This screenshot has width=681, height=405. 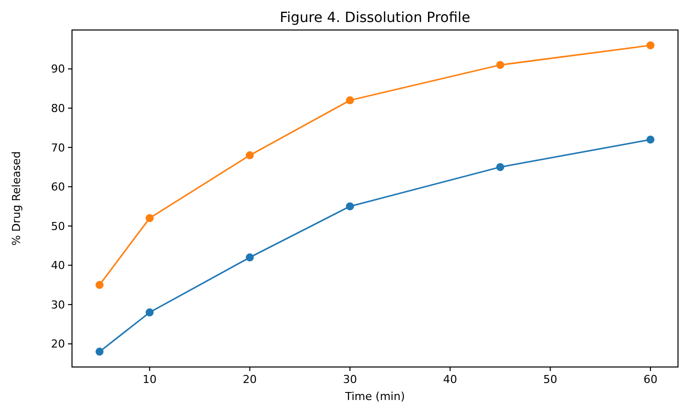 What do you see at coordinates (58, 109) in the screenshot?
I see `y-tick-label: 80` at bounding box center [58, 109].